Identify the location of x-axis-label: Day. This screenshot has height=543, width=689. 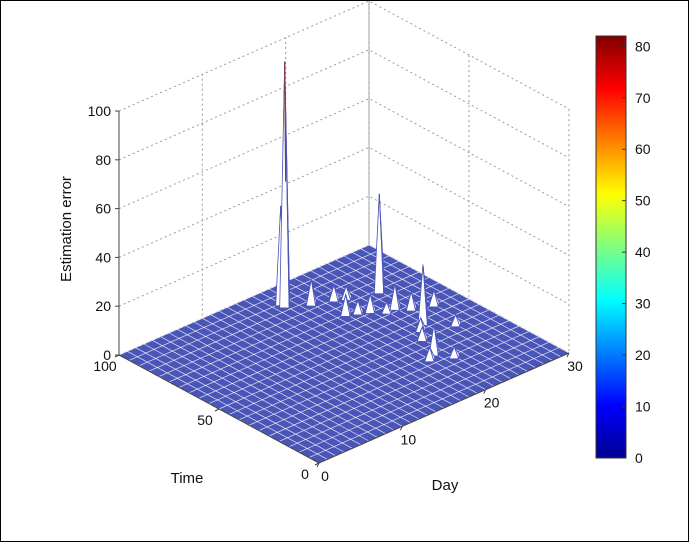
(445, 485).